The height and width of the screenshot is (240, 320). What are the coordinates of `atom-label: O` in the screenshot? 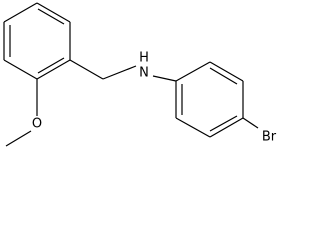 It's located at (37, 124).